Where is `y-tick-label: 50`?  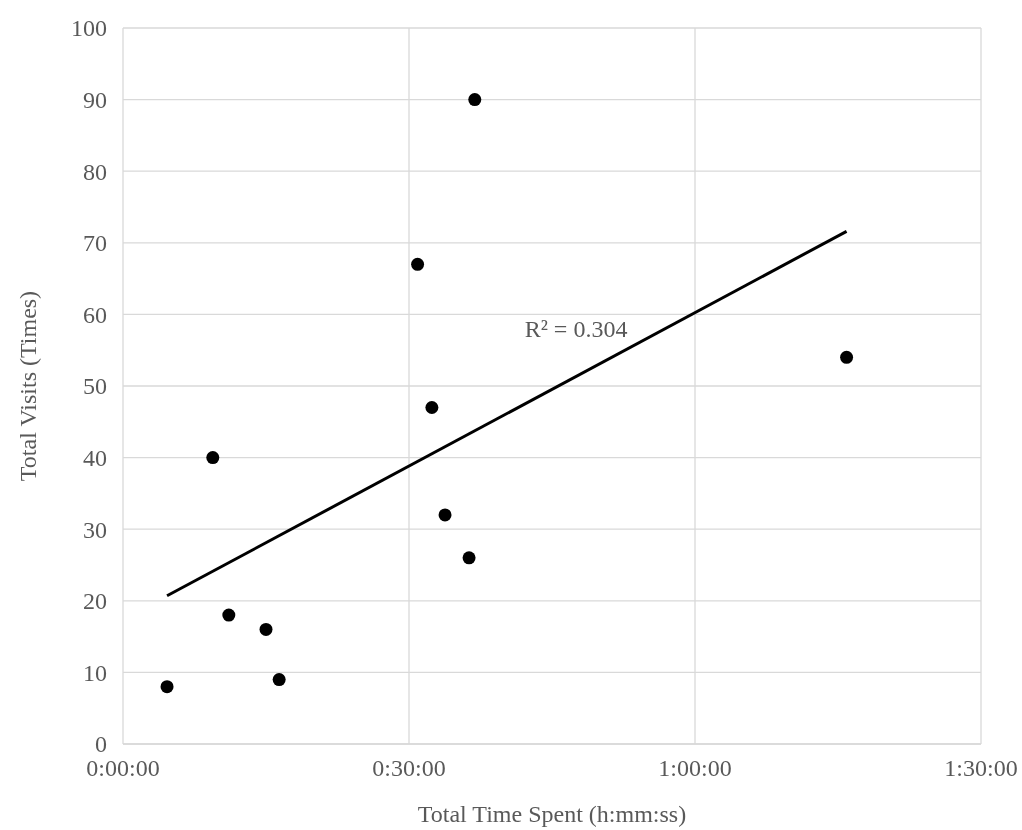 y-tick-label: 50 is located at coordinates (95, 386).